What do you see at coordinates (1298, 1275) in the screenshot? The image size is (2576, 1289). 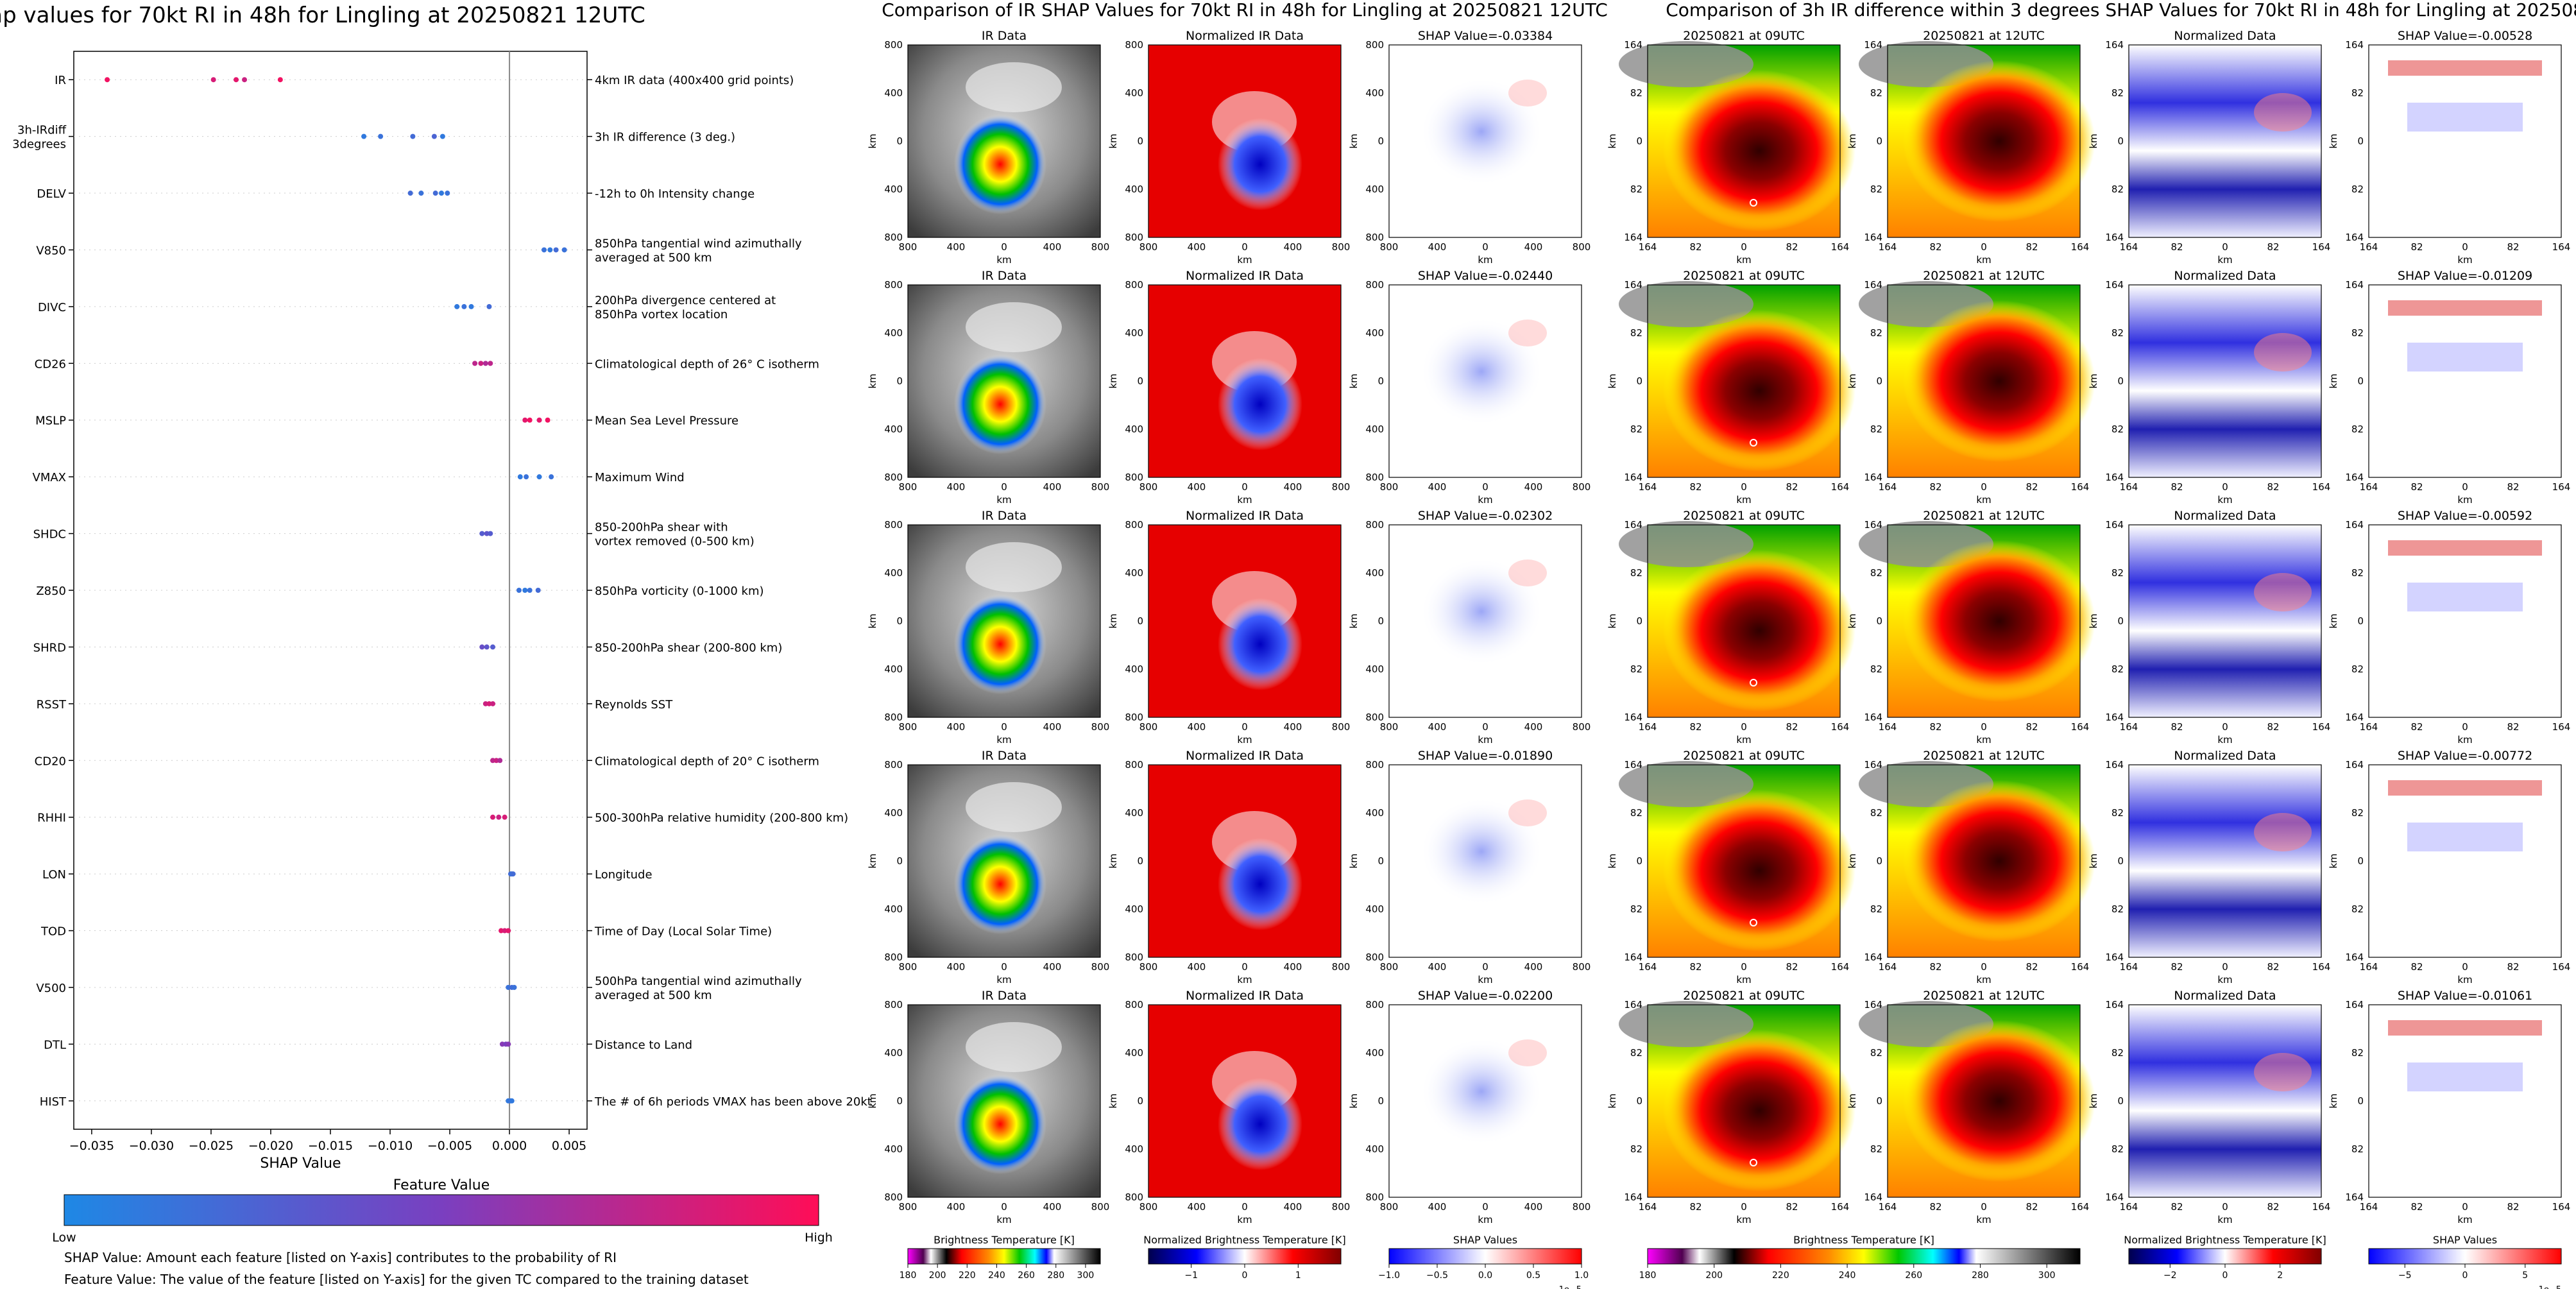 I see `colorbar-tick-label: 1` at bounding box center [1298, 1275].